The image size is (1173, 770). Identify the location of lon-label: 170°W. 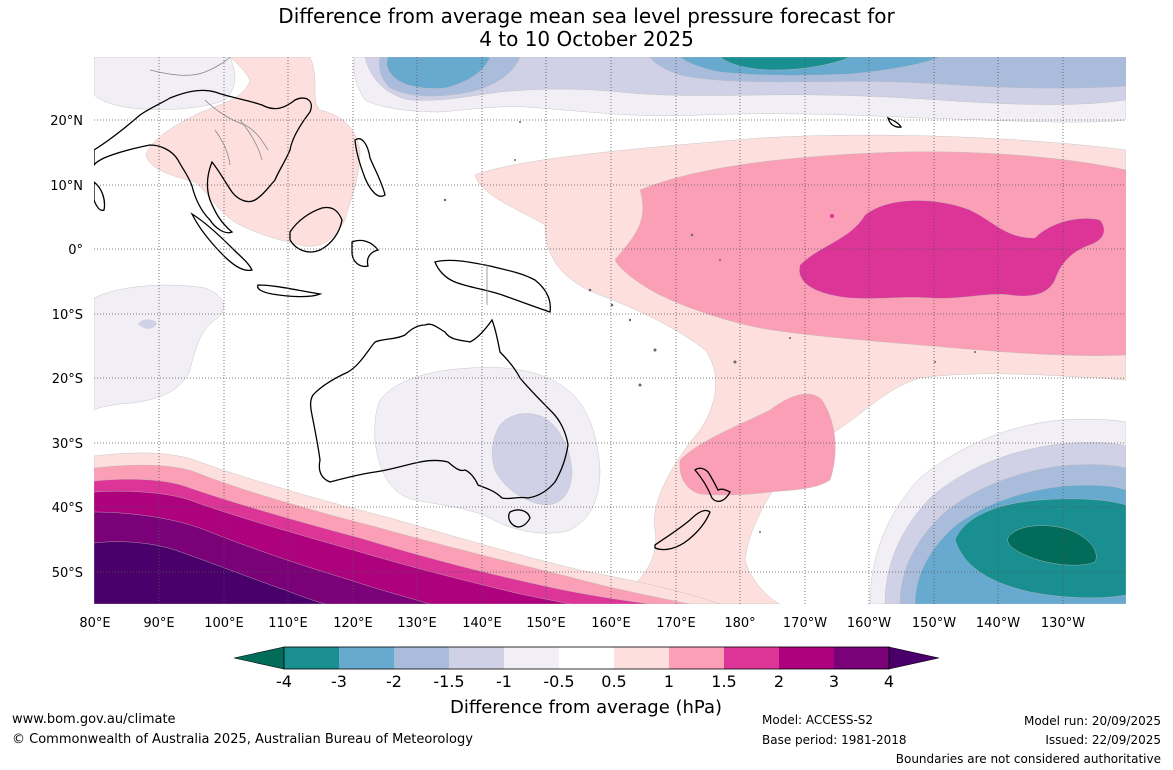
(805, 623).